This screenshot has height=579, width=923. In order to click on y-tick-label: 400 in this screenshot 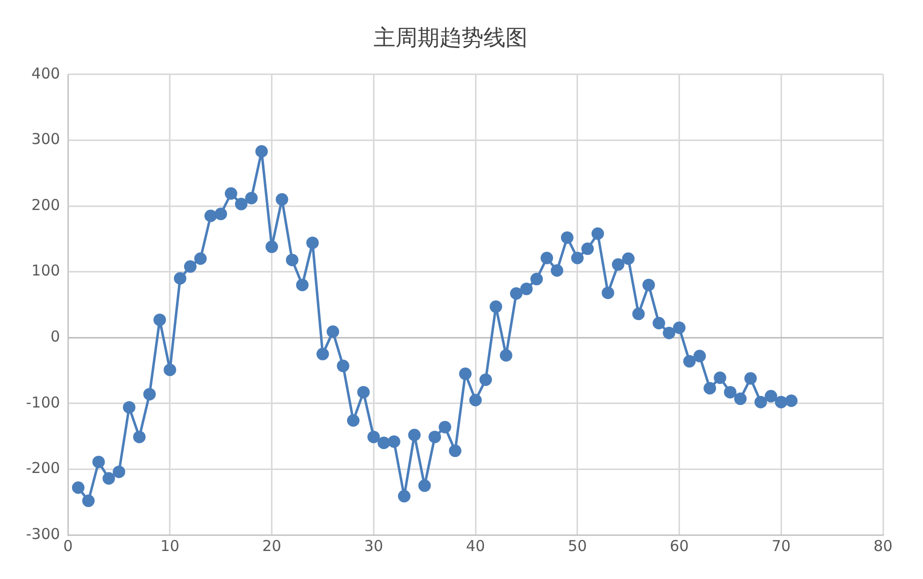, I will do `click(45, 73)`.